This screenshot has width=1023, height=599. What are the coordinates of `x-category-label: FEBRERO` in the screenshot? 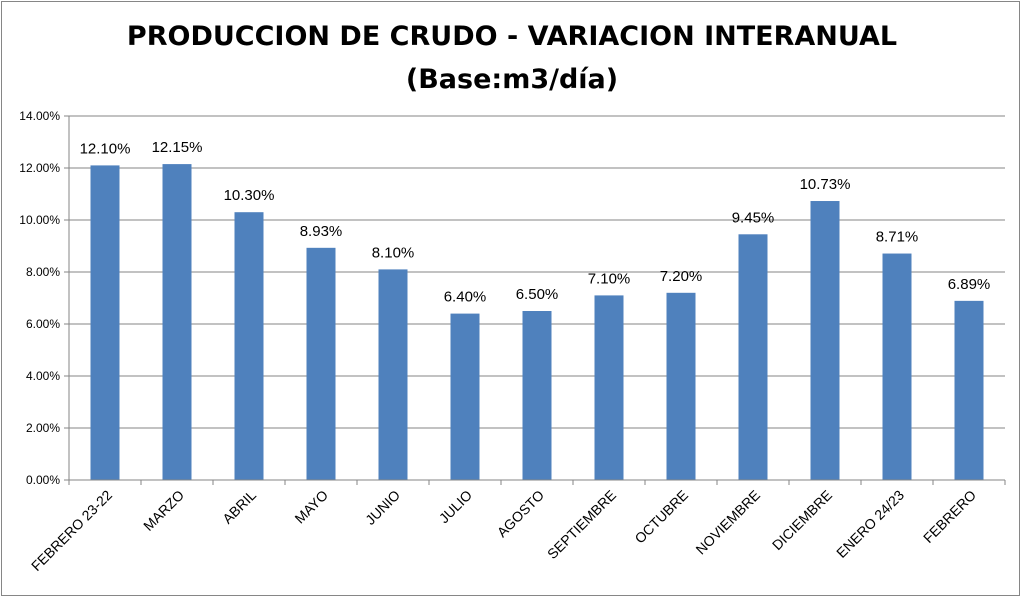 It's located at (949, 516).